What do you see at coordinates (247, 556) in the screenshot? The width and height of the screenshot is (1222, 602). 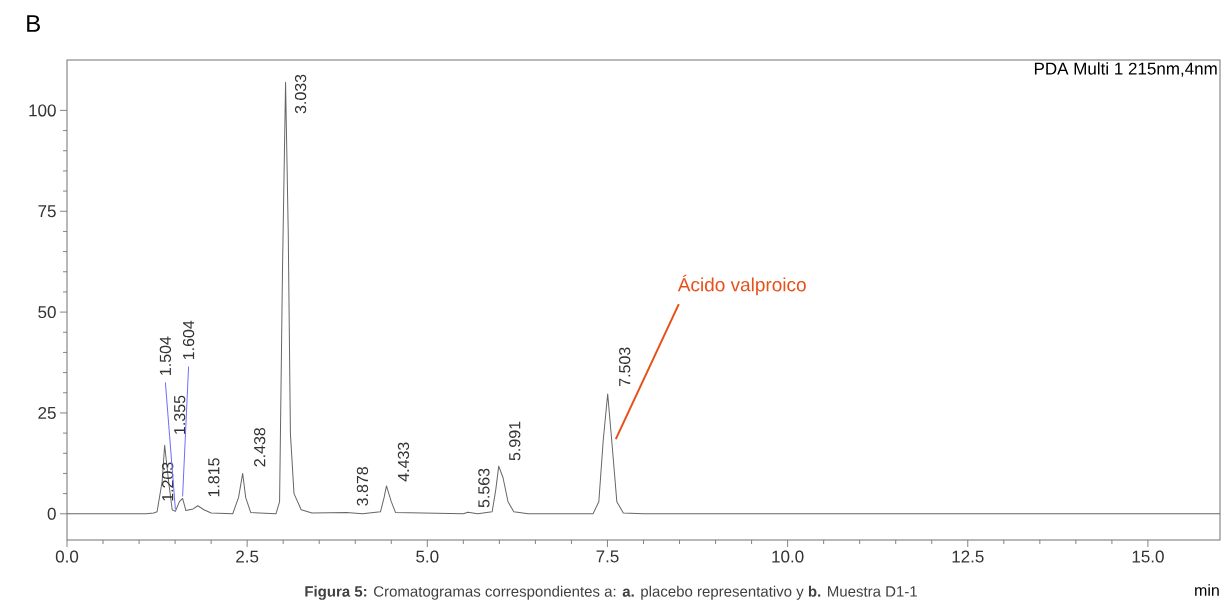 I see `x-tick-label: 2.5` at bounding box center [247, 556].